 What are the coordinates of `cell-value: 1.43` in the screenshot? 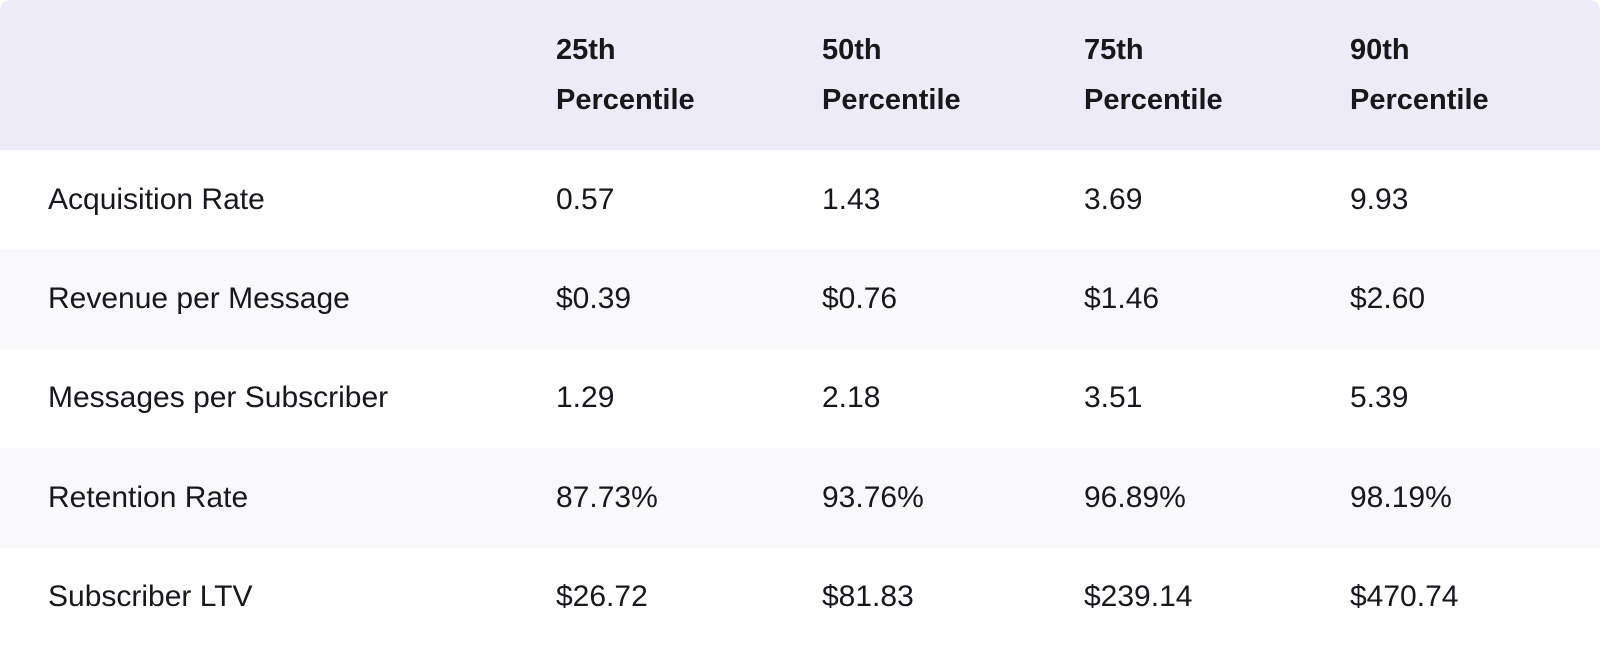 It's located at (851, 199).